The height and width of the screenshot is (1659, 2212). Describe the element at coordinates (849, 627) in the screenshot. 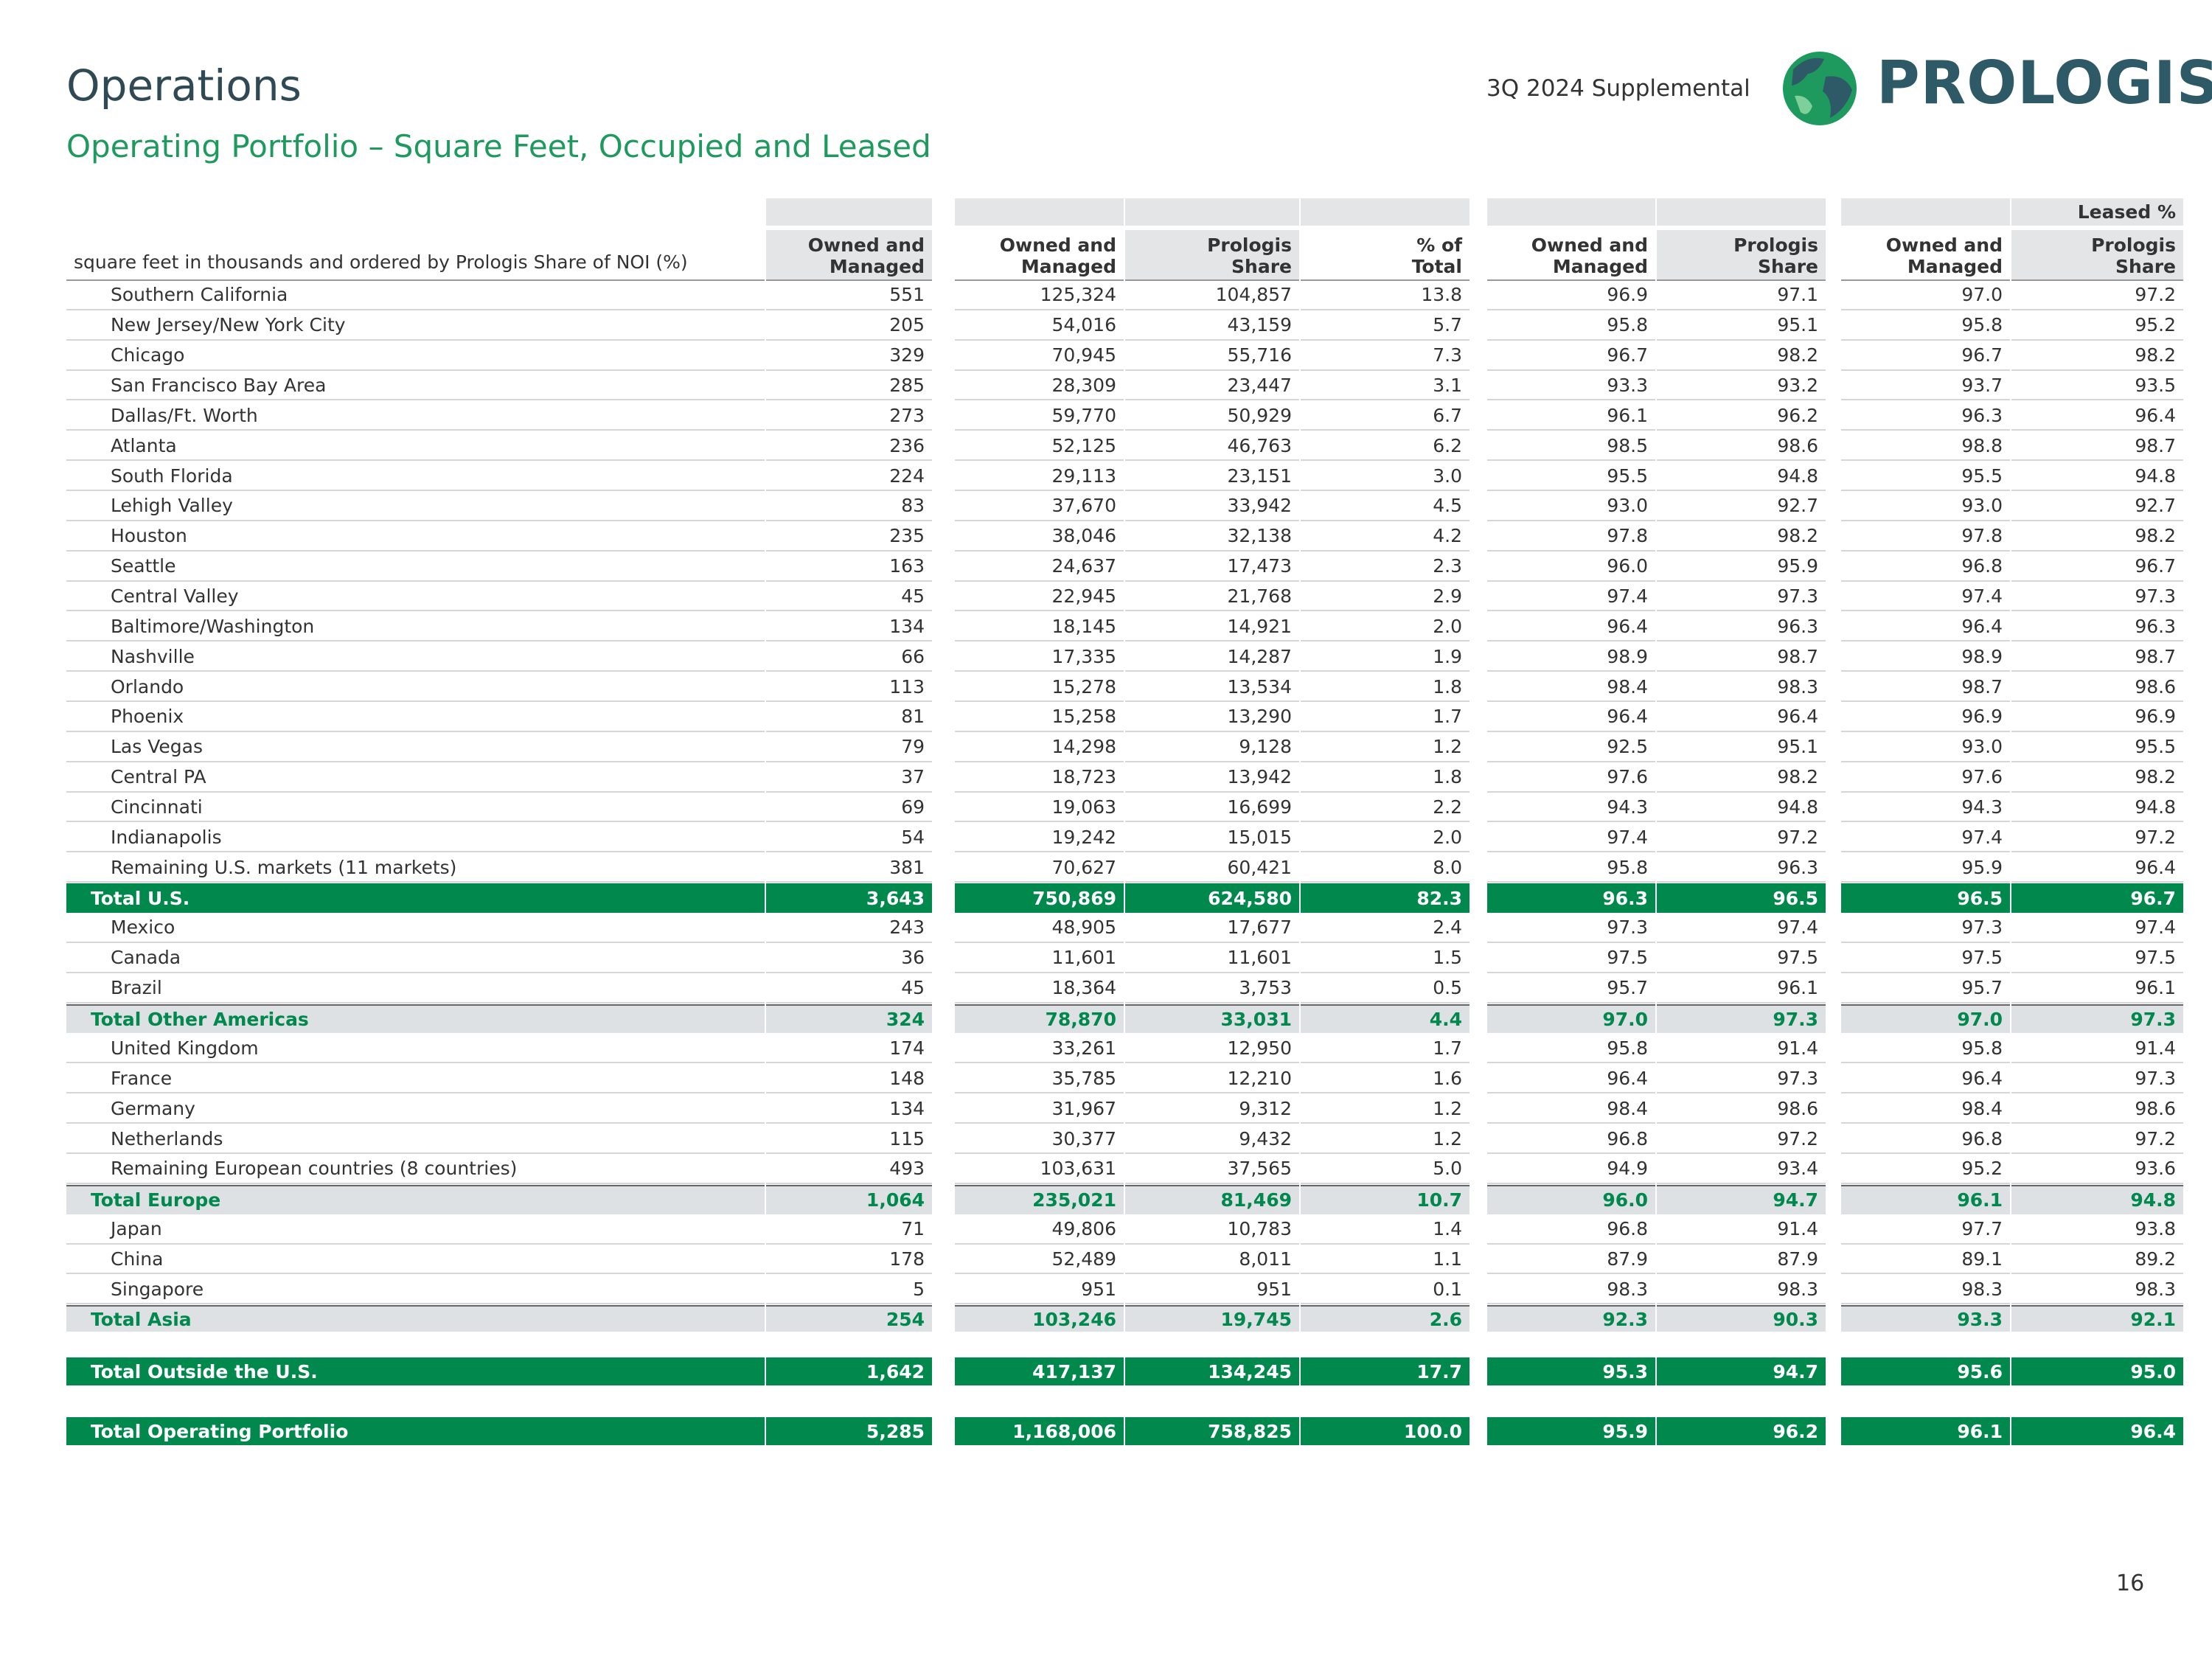

I see `row-value: 134` at that location.